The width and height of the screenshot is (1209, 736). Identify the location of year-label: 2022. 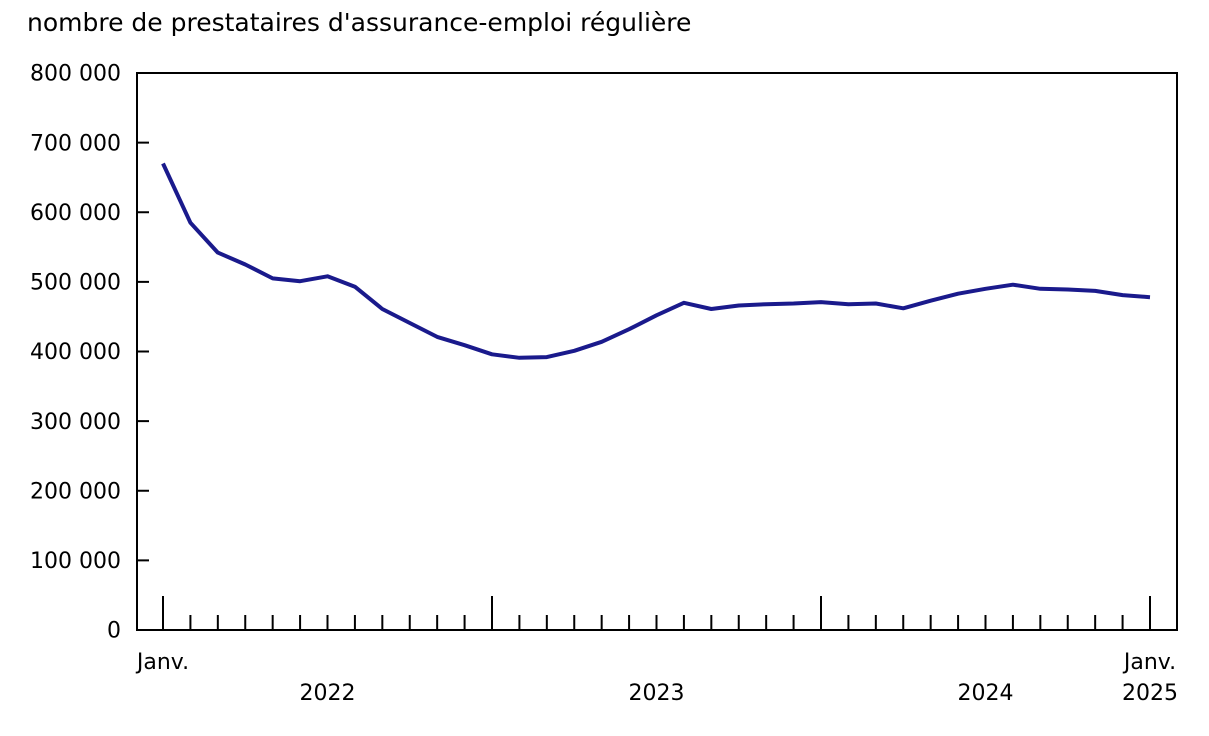
(328, 693).